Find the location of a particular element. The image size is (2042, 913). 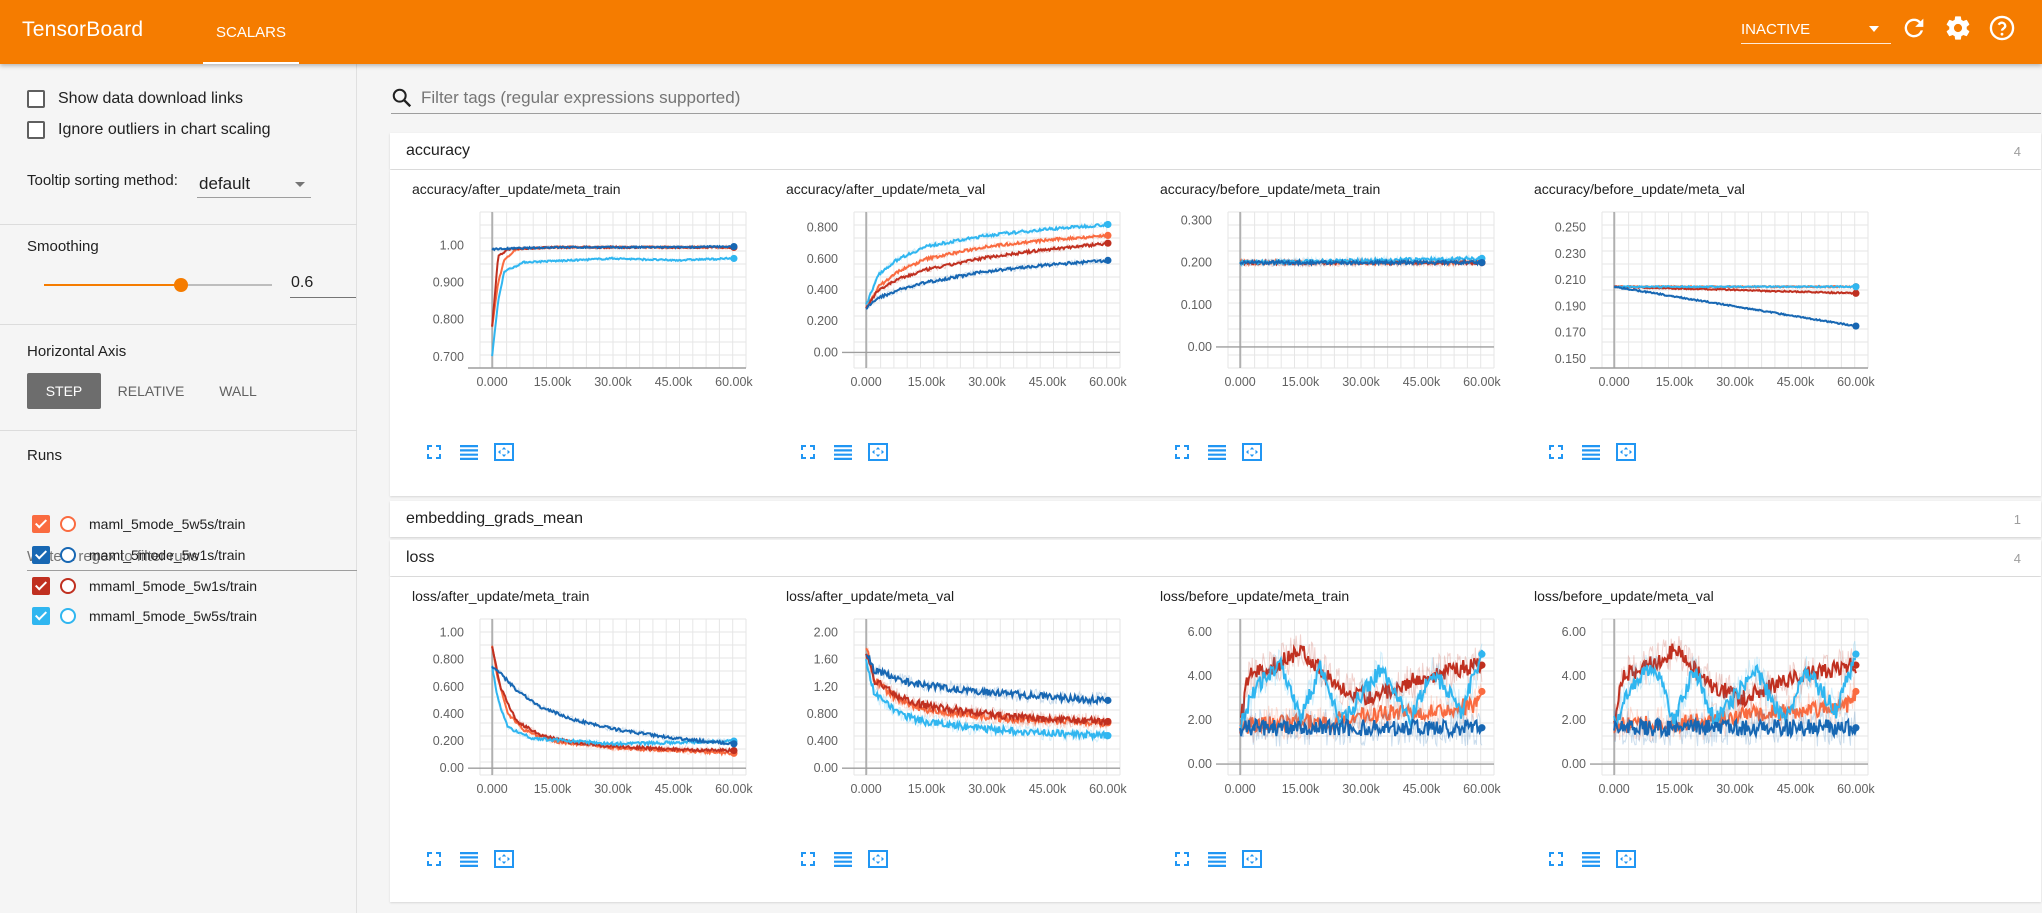

chart-title: loss/before_update/meta_train is located at coordinates (1255, 596).